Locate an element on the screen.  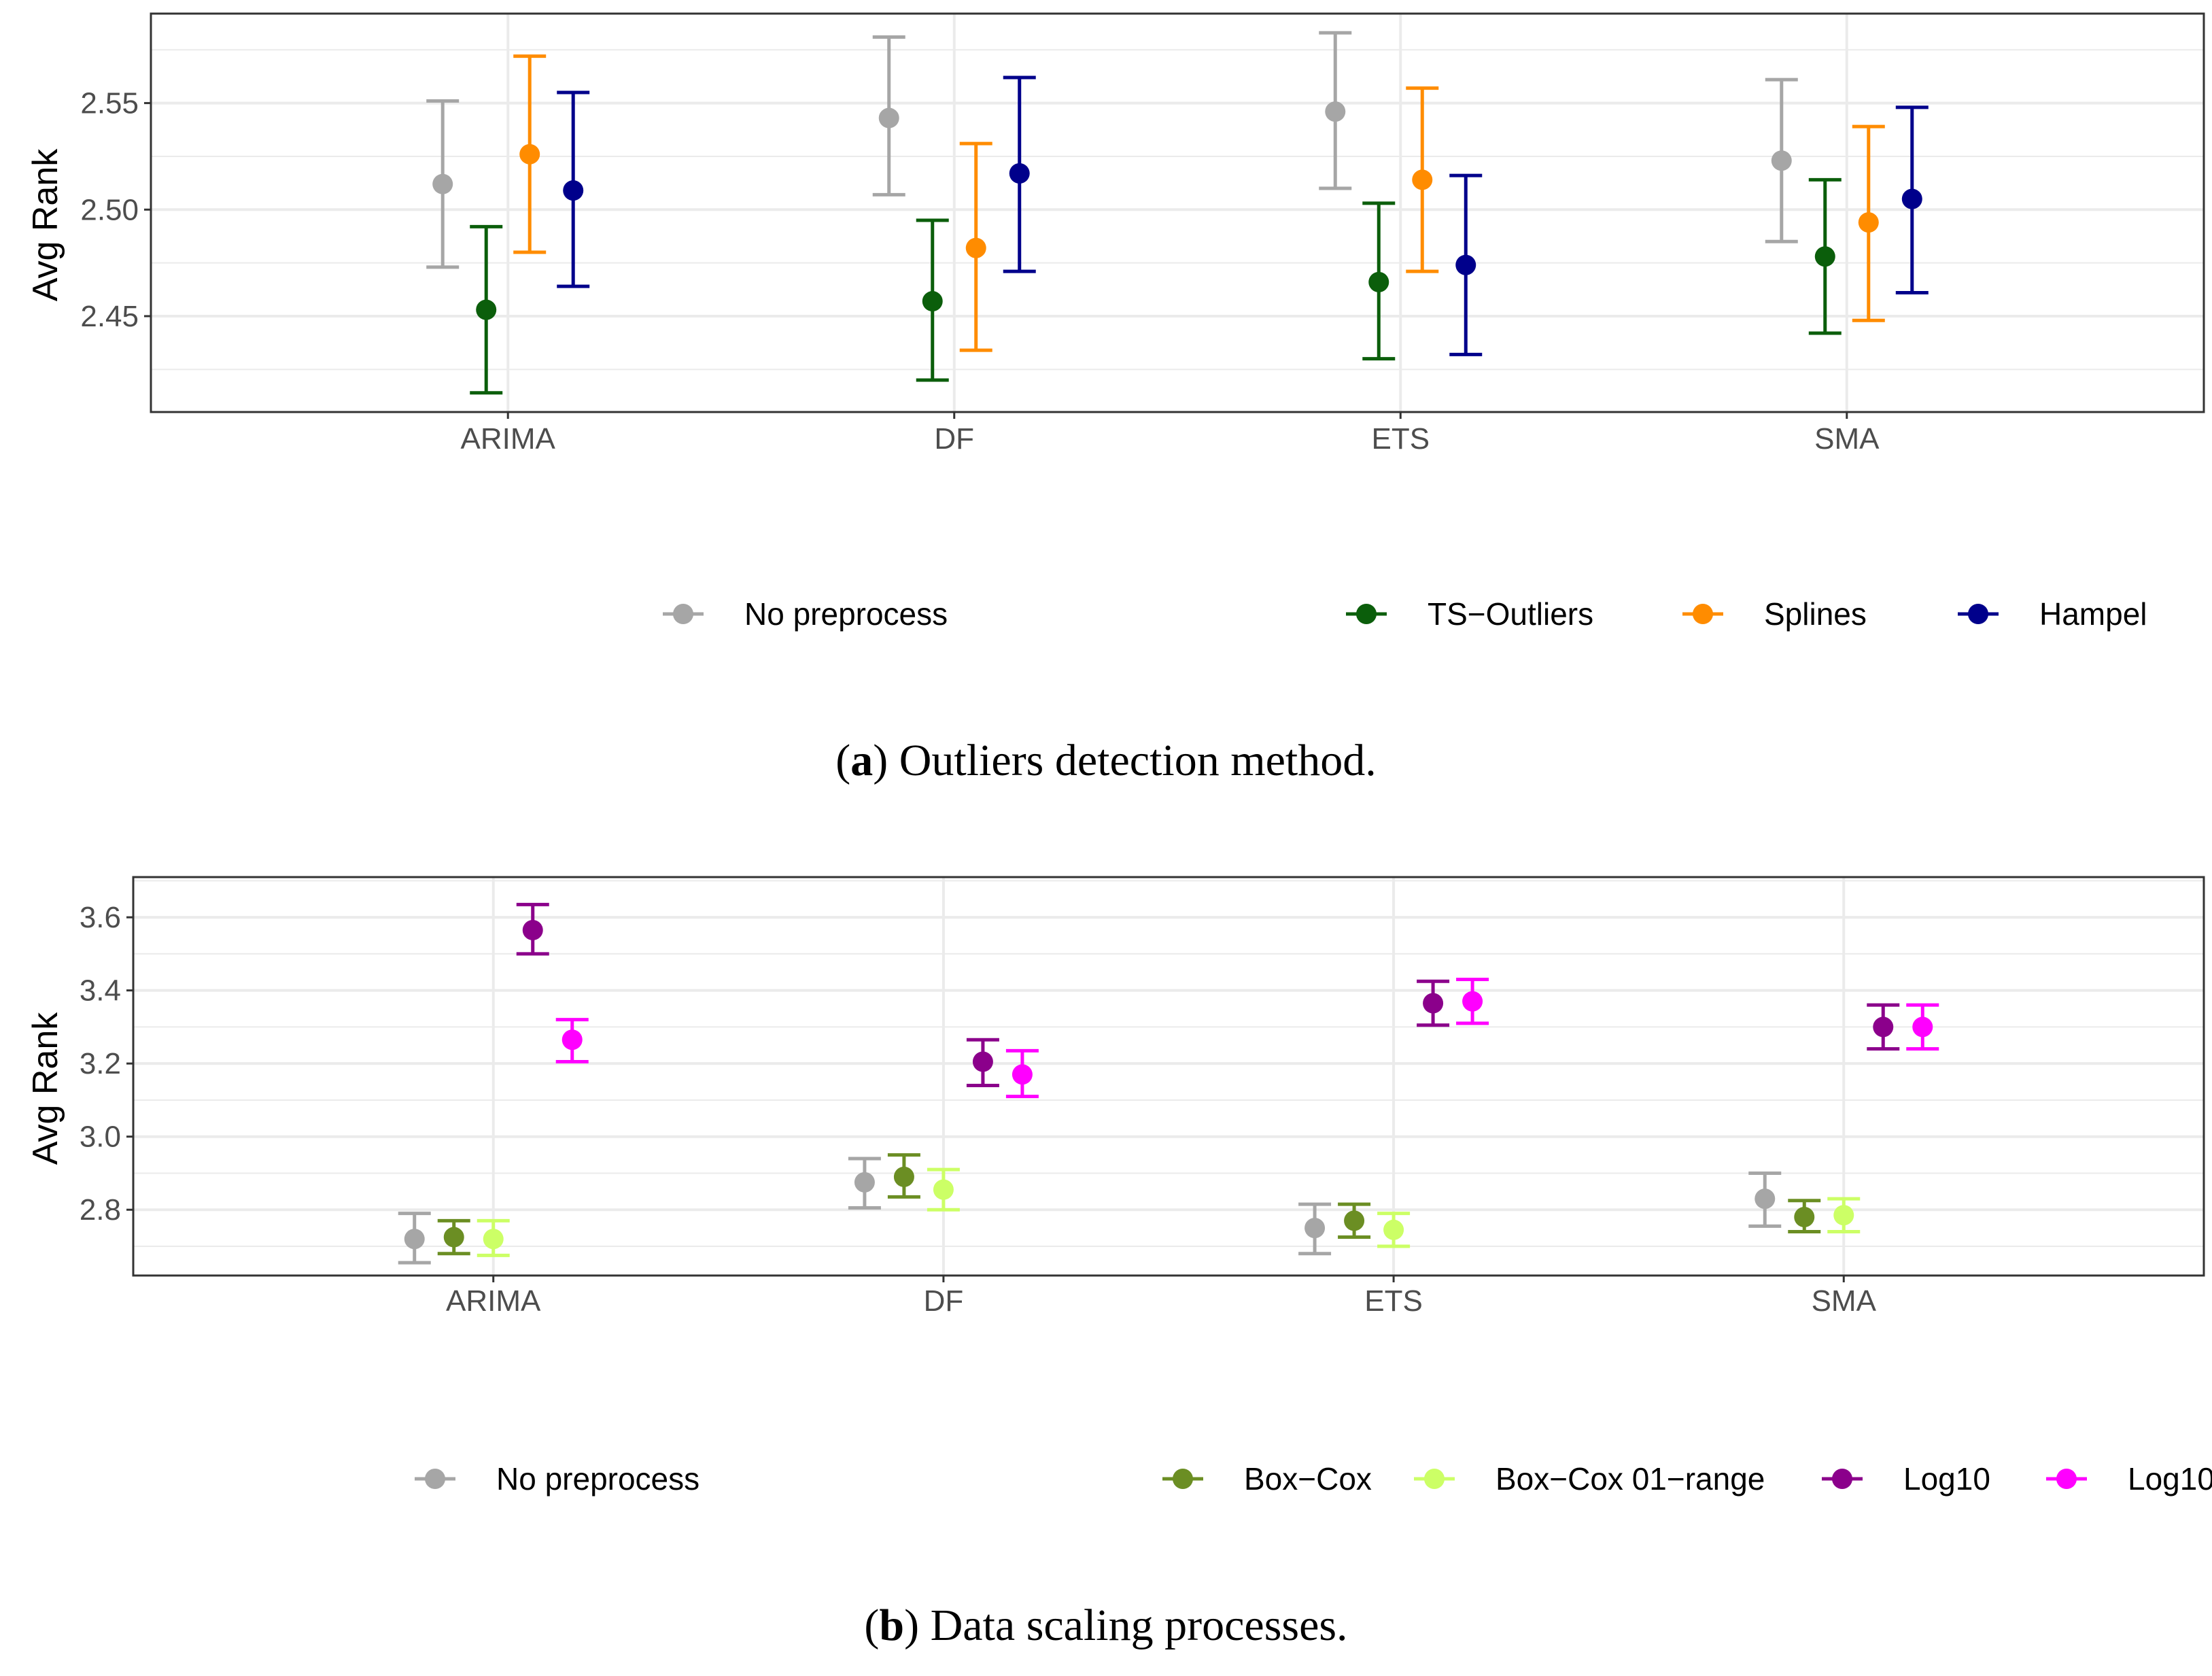
y-tick-label: 2.50 is located at coordinates (109, 209).